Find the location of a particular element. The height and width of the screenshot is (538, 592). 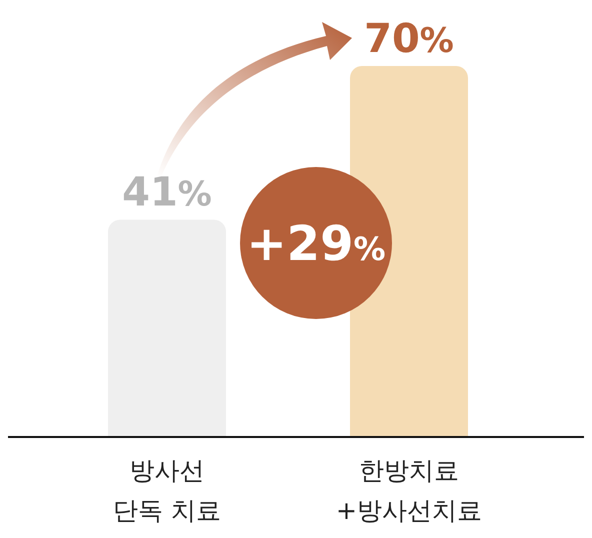

data-label: 70% is located at coordinates (409, 39).